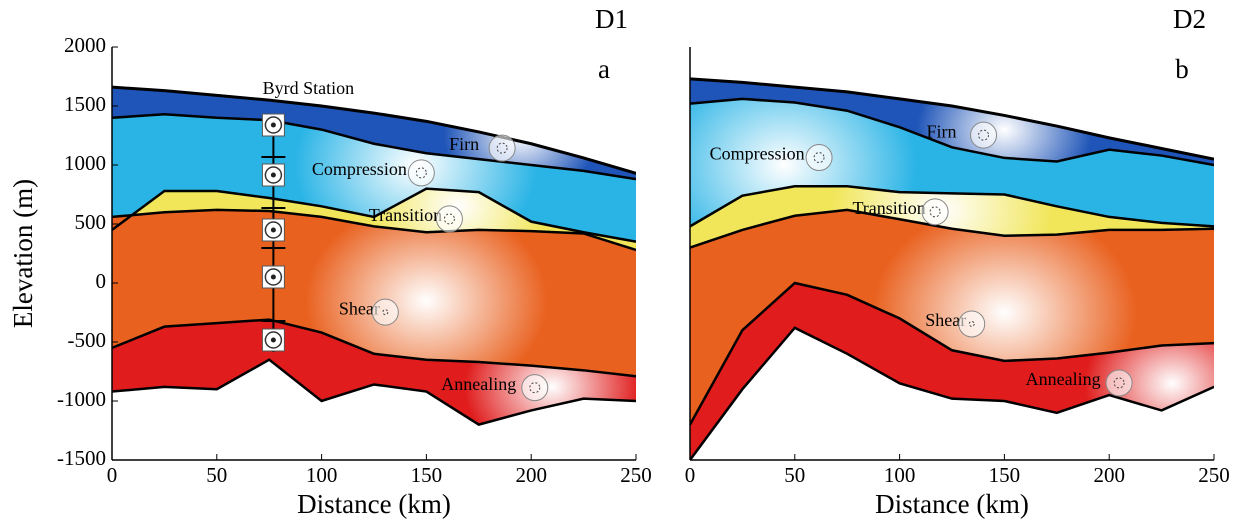 The image size is (1238, 532). What do you see at coordinates (1182, 69) in the screenshot?
I see `panel-label: b` at bounding box center [1182, 69].